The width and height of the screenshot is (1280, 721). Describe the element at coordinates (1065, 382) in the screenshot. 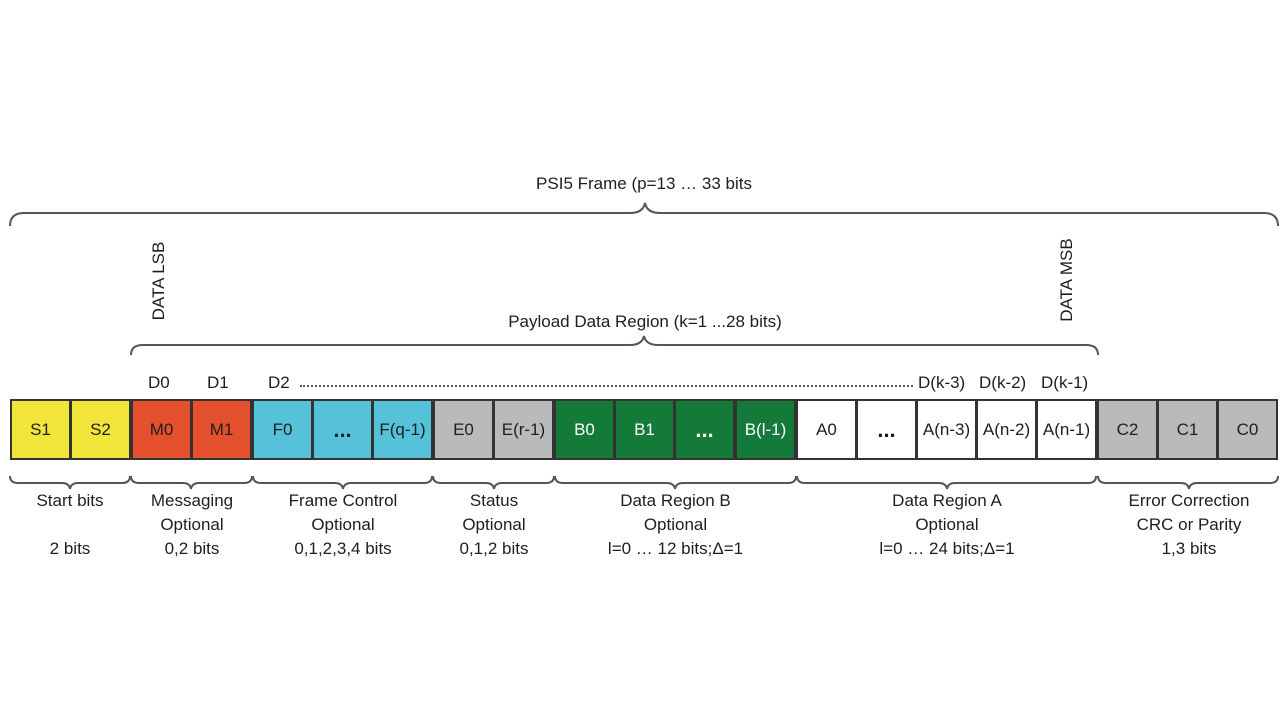

I see `dk1-label: D(k-1)` at that location.